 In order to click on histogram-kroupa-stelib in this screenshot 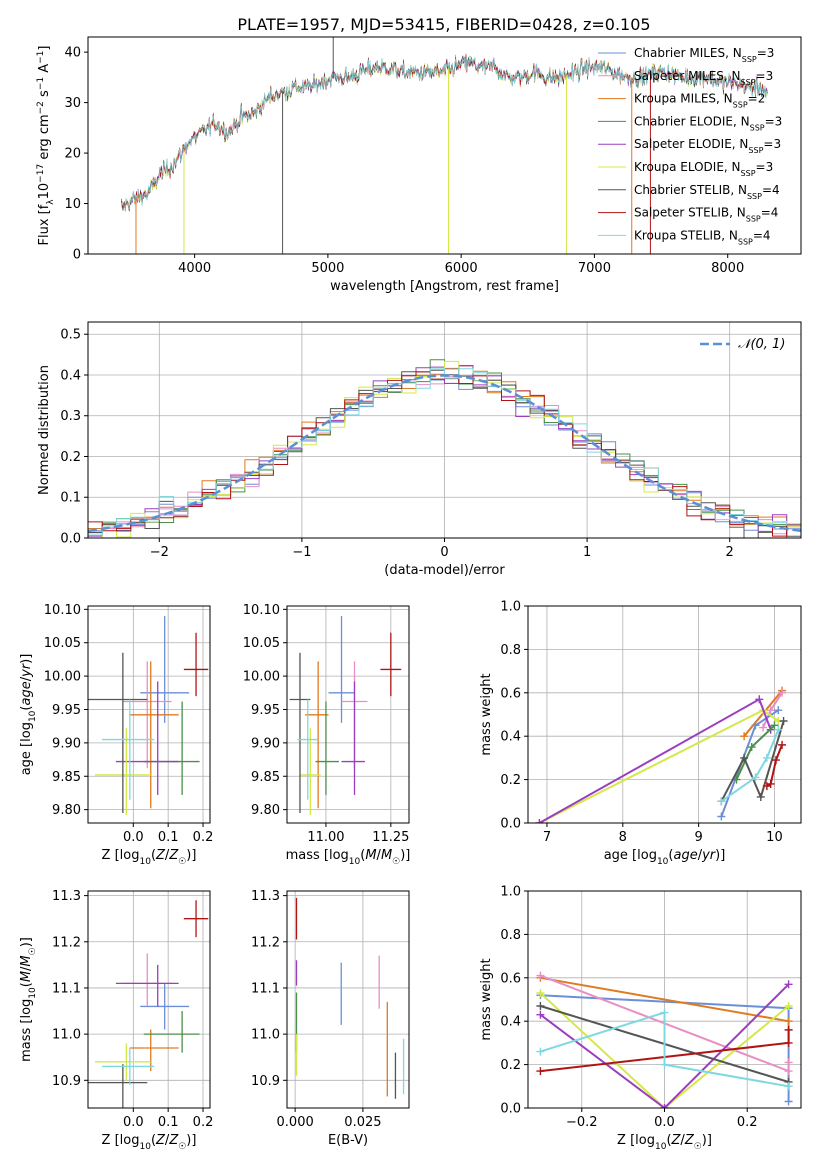, I will do `click(444, 452)`.